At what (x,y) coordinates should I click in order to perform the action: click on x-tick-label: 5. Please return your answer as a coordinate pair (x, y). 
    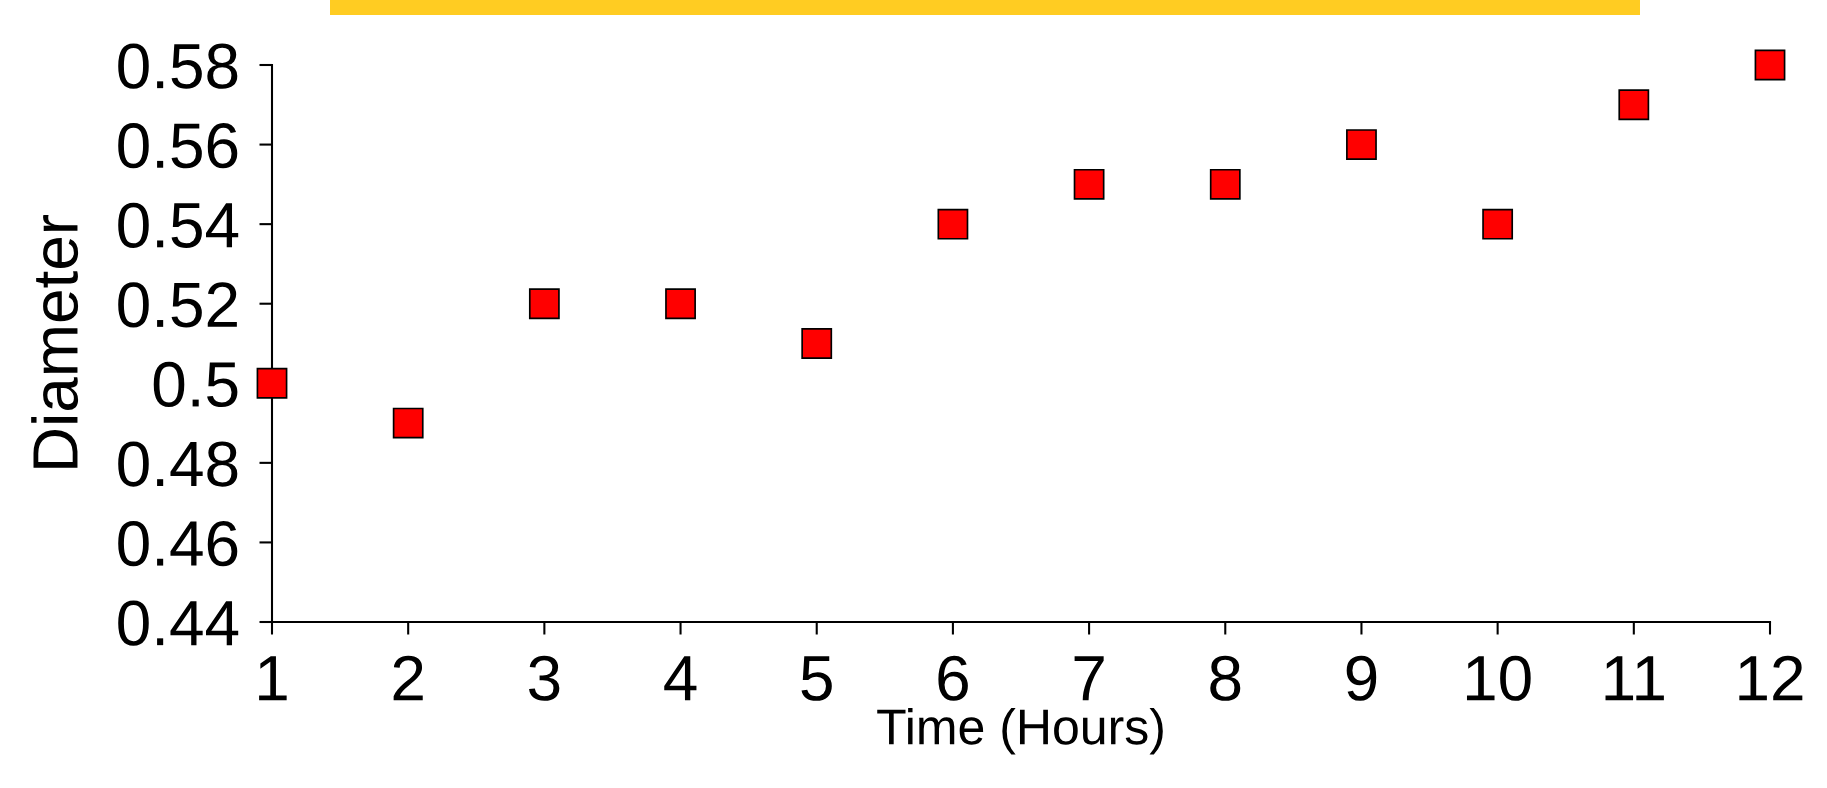
    Looking at the image, I should click on (816, 678).